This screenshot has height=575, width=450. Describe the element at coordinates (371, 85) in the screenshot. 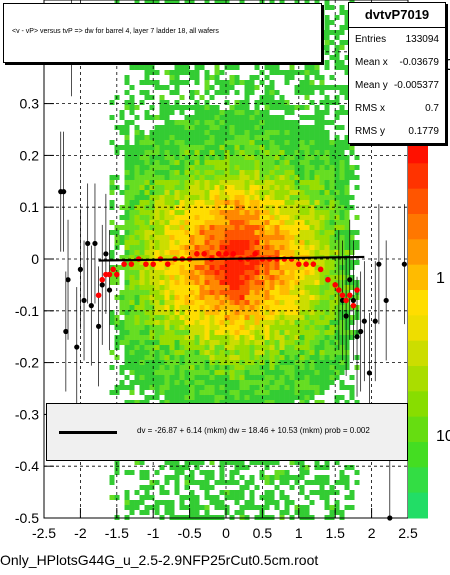

I see `stats-label: Mean y` at that location.